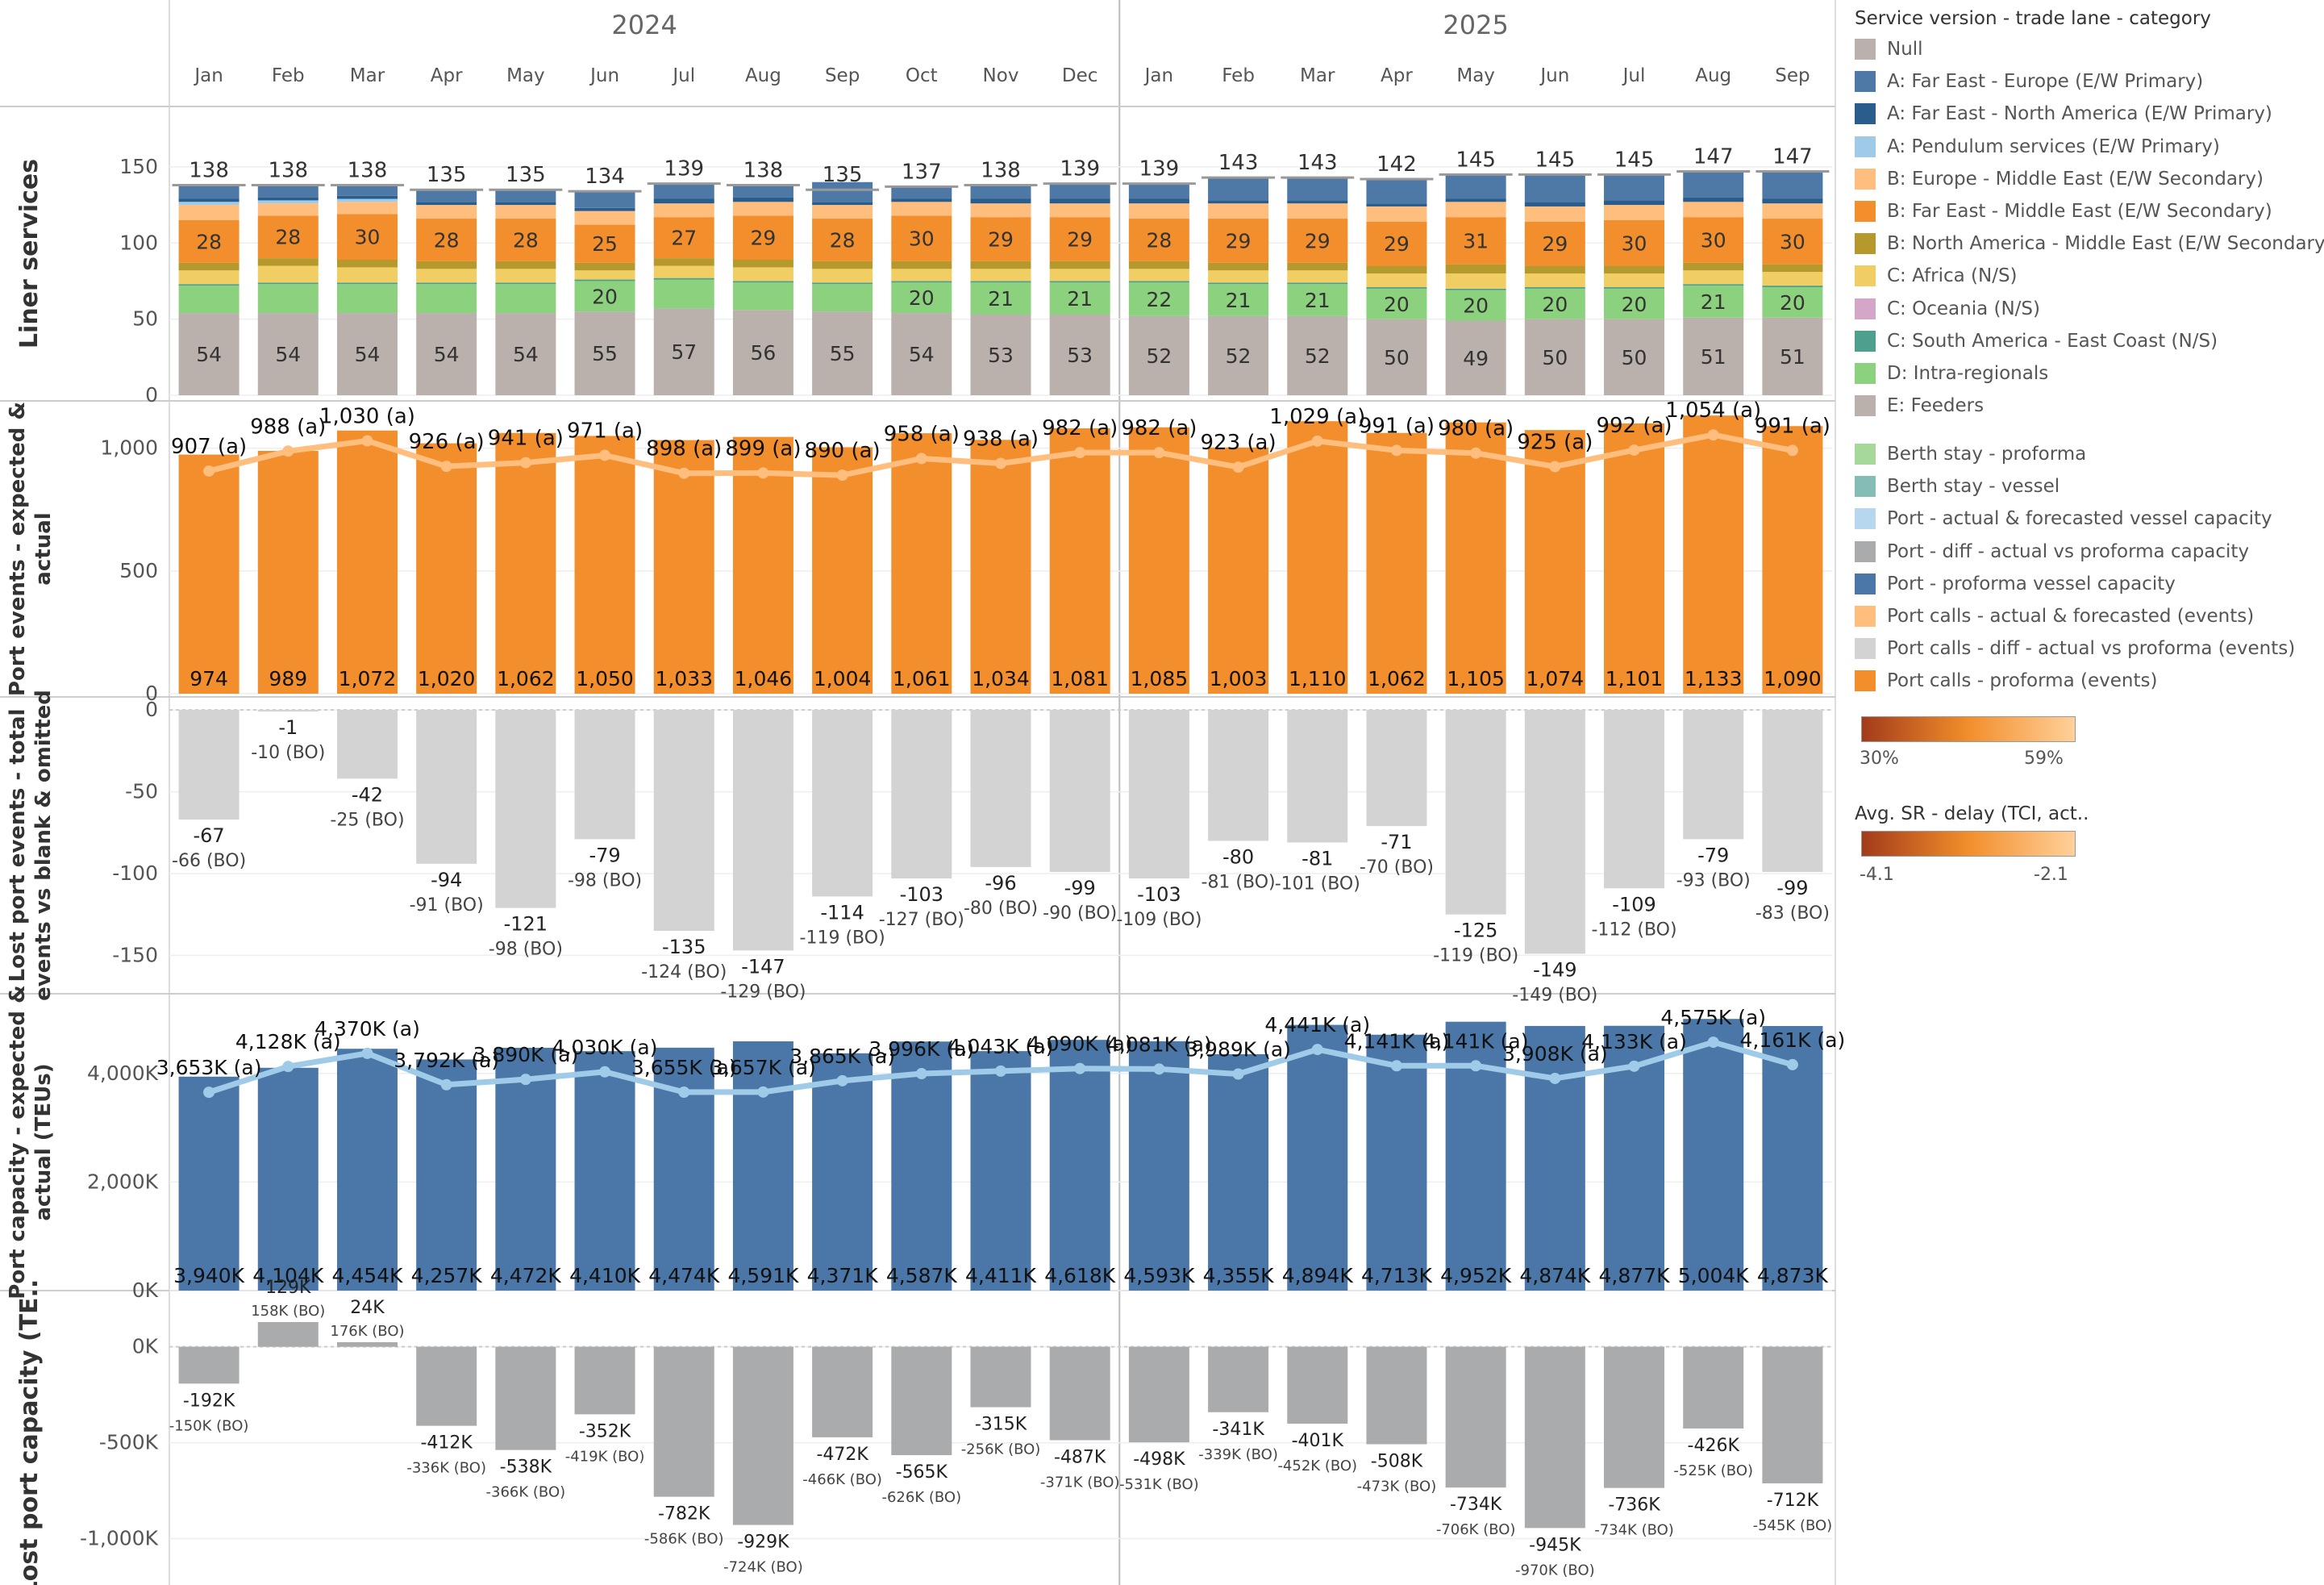  I want to click on y-axis-title: Port capacity - expected &, so click(18, 1142).